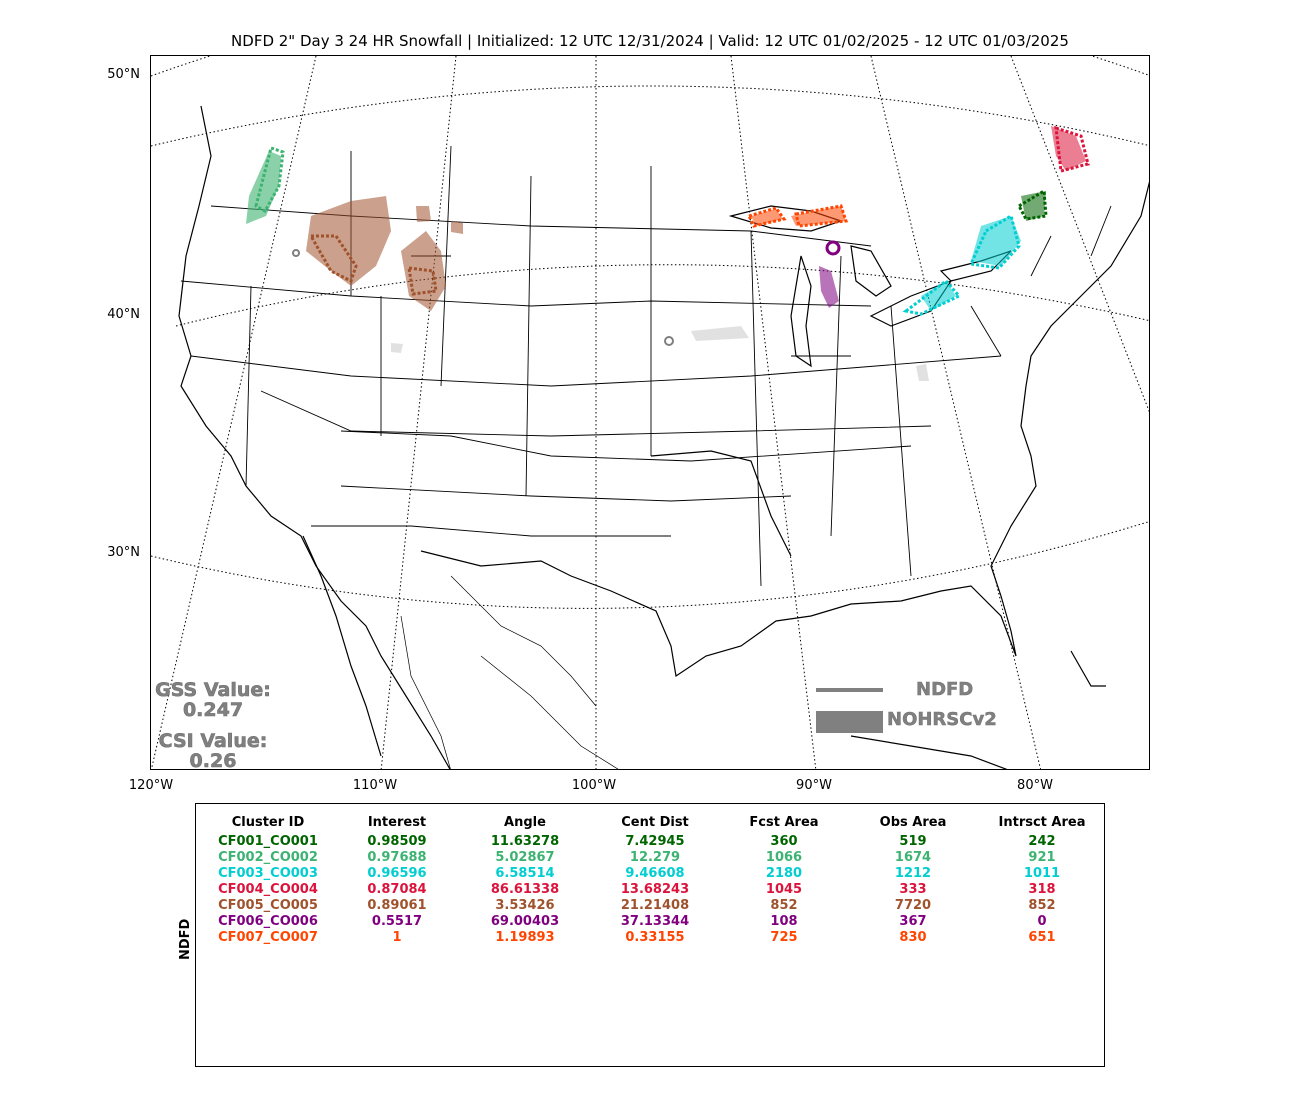  What do you see at coordinates (123, 314) in the screenshot?
I see `lat-label-40n: 40°N` at bounding box center [123, 314].